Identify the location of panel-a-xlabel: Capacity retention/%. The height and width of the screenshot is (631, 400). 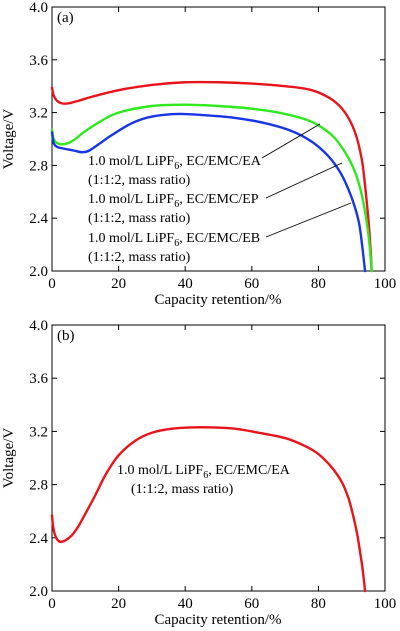
(217, 300).